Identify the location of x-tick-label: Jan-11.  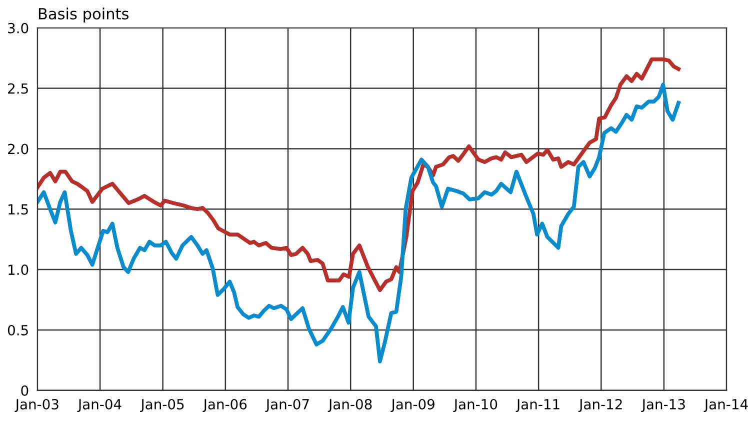
(538, 405).